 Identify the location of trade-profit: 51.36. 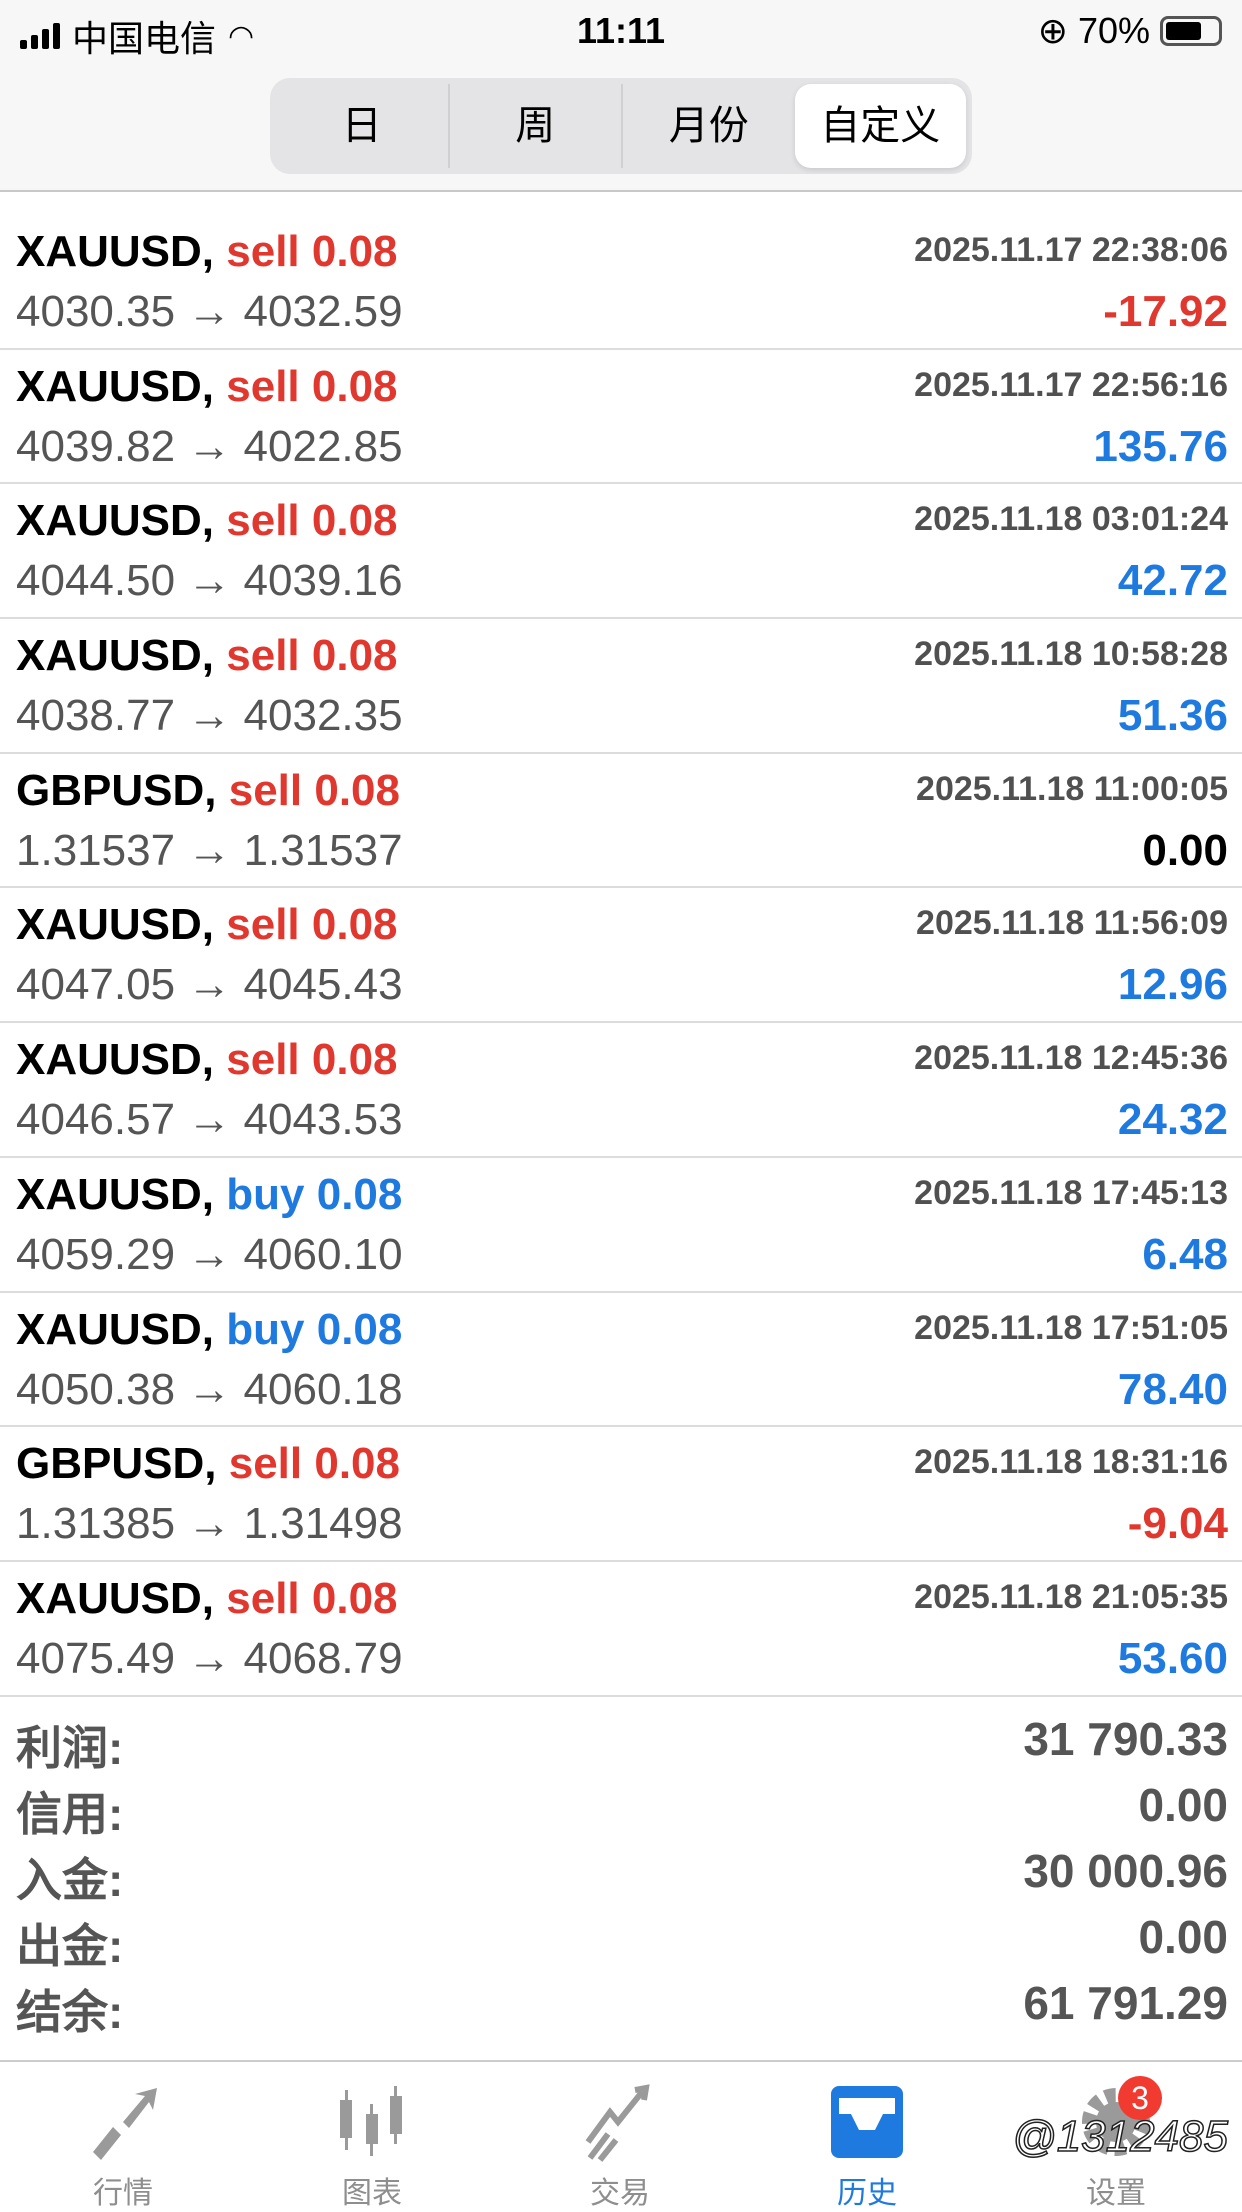
(1172, 716).